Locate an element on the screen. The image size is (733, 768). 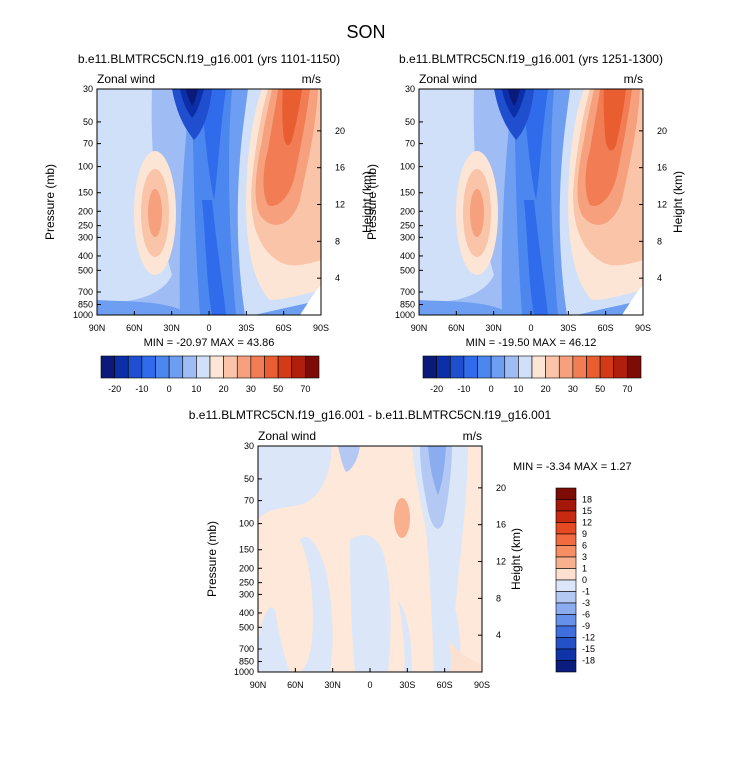
panel-2-contour-field is located at coordinates (531, 202).